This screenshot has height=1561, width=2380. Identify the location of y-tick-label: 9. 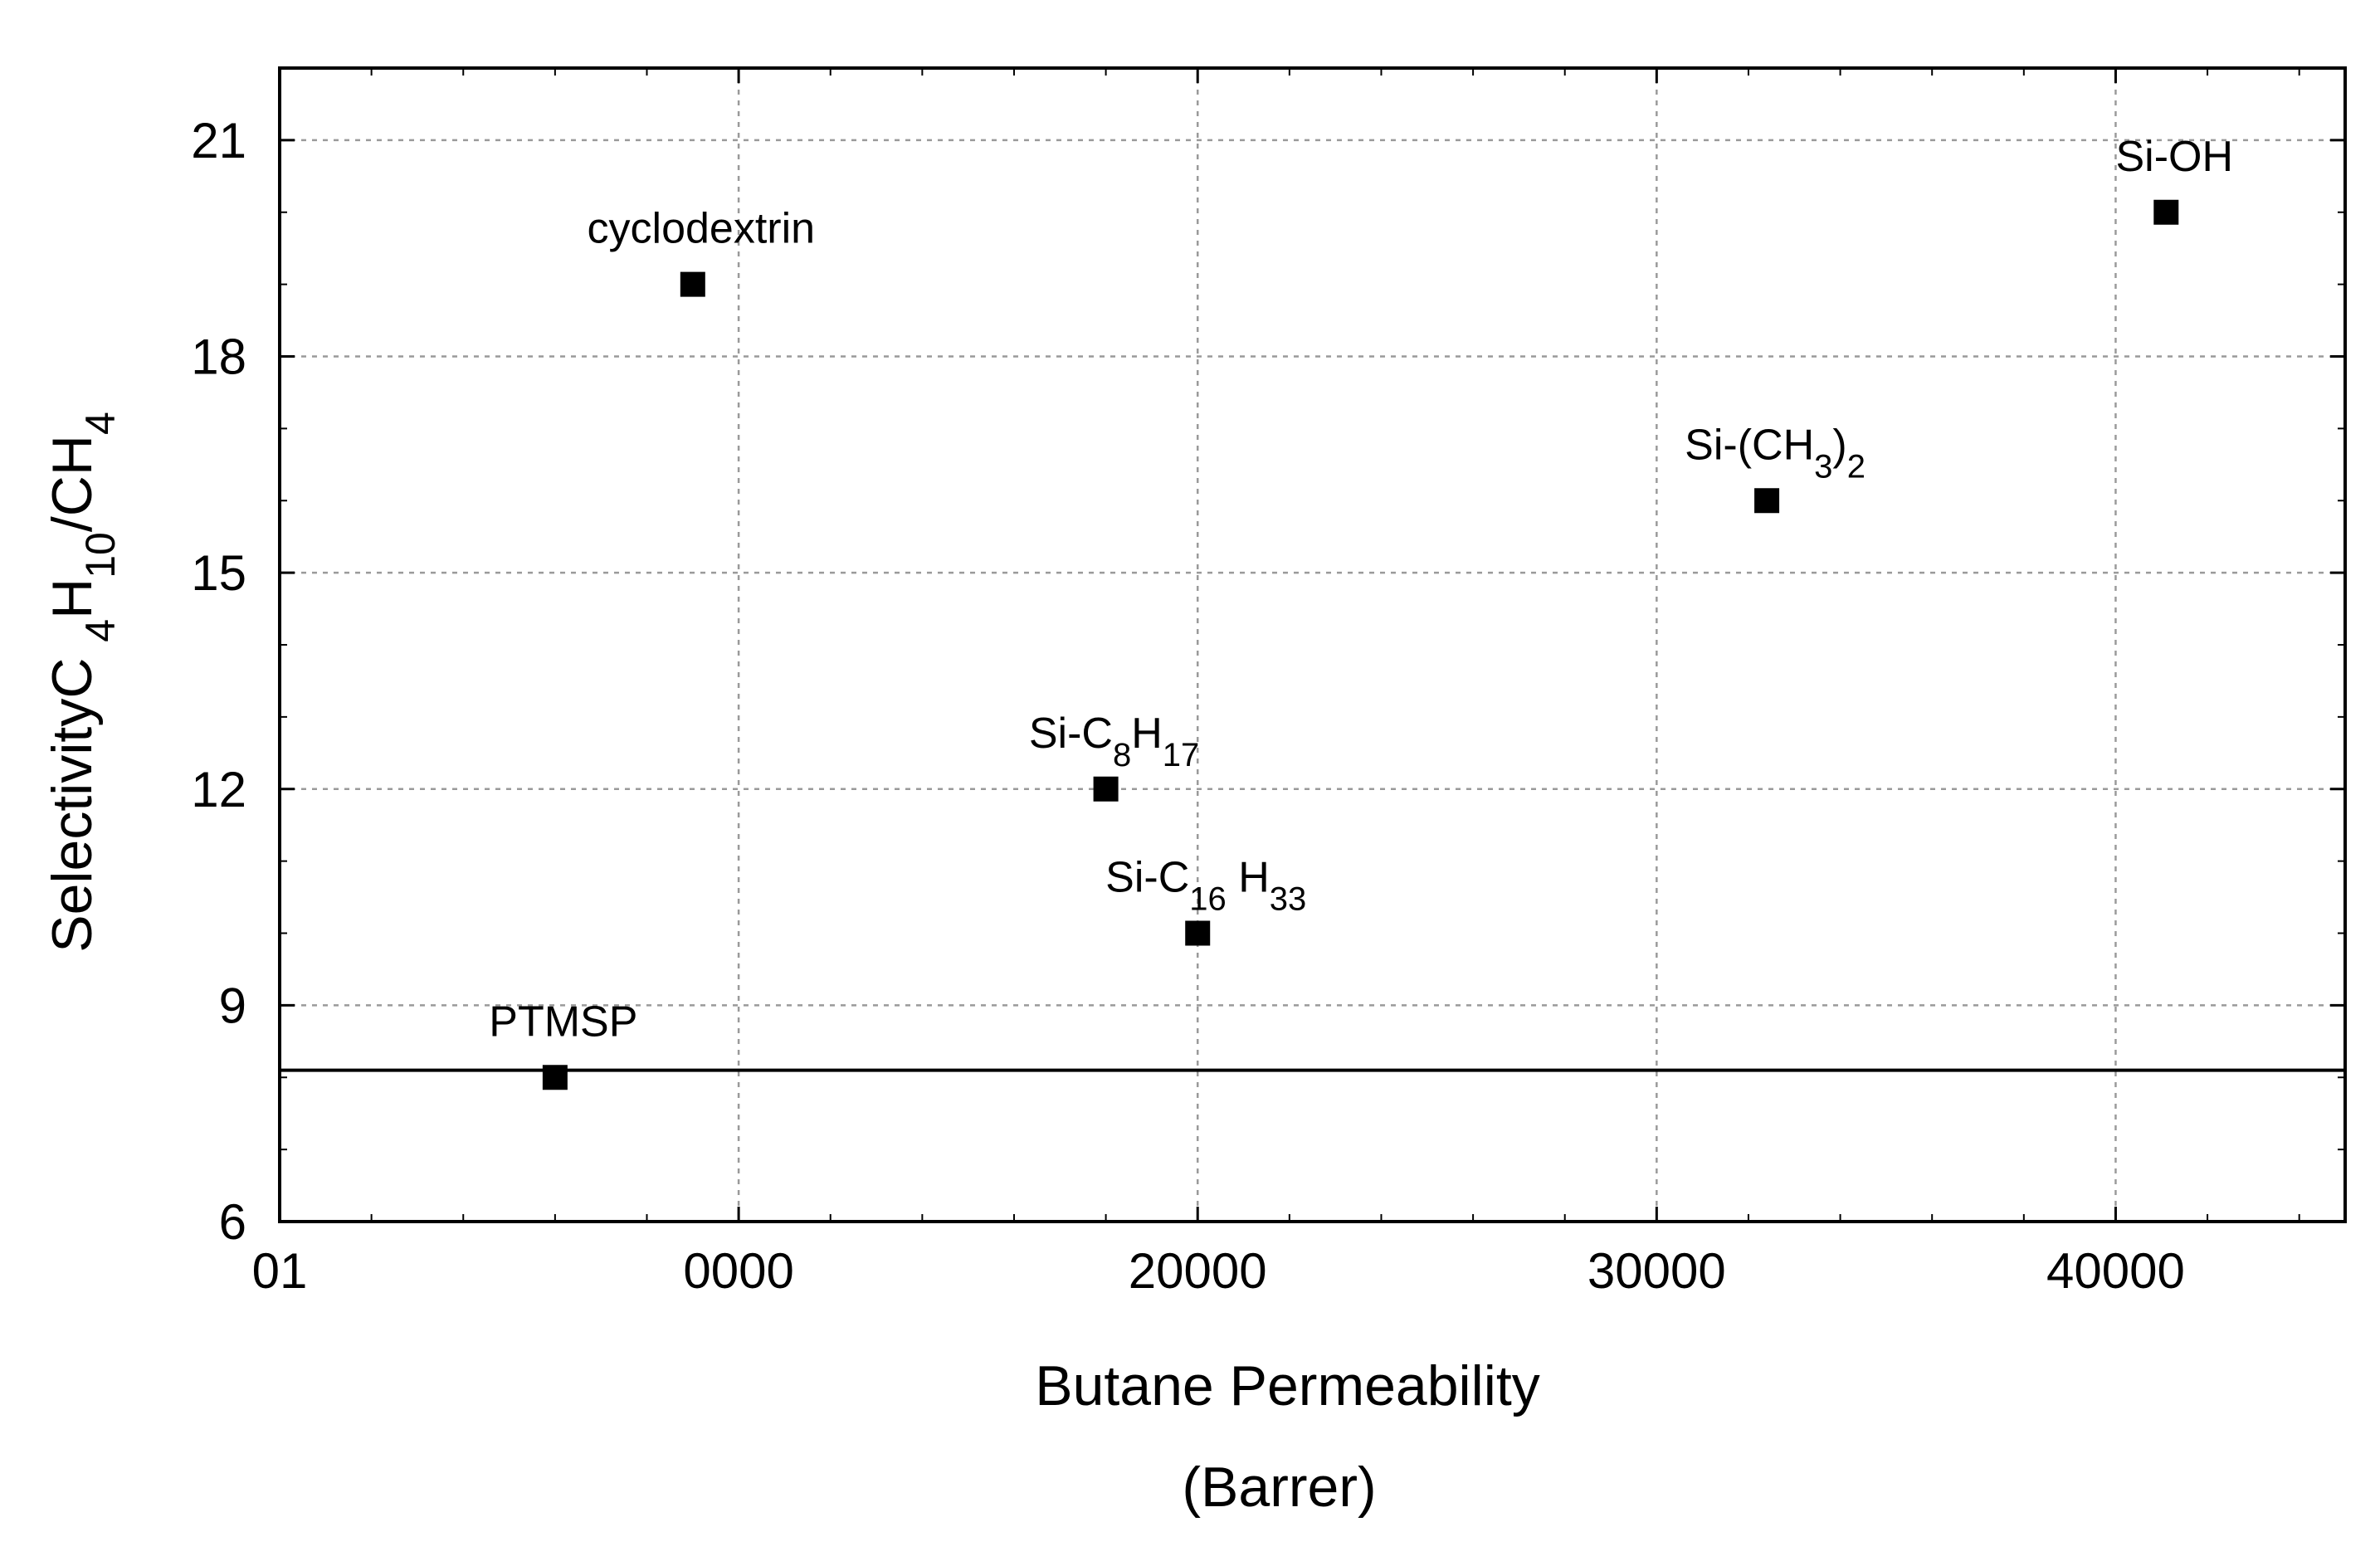
(232, 1005).